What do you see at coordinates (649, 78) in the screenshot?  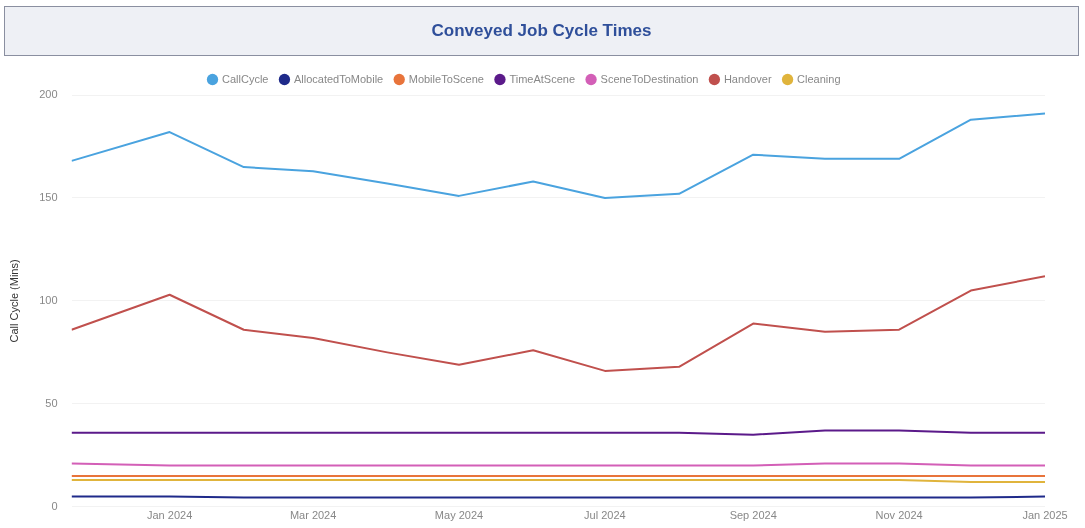 I see `legend-label: SceneToDestination` at bounding box center [649, 78].